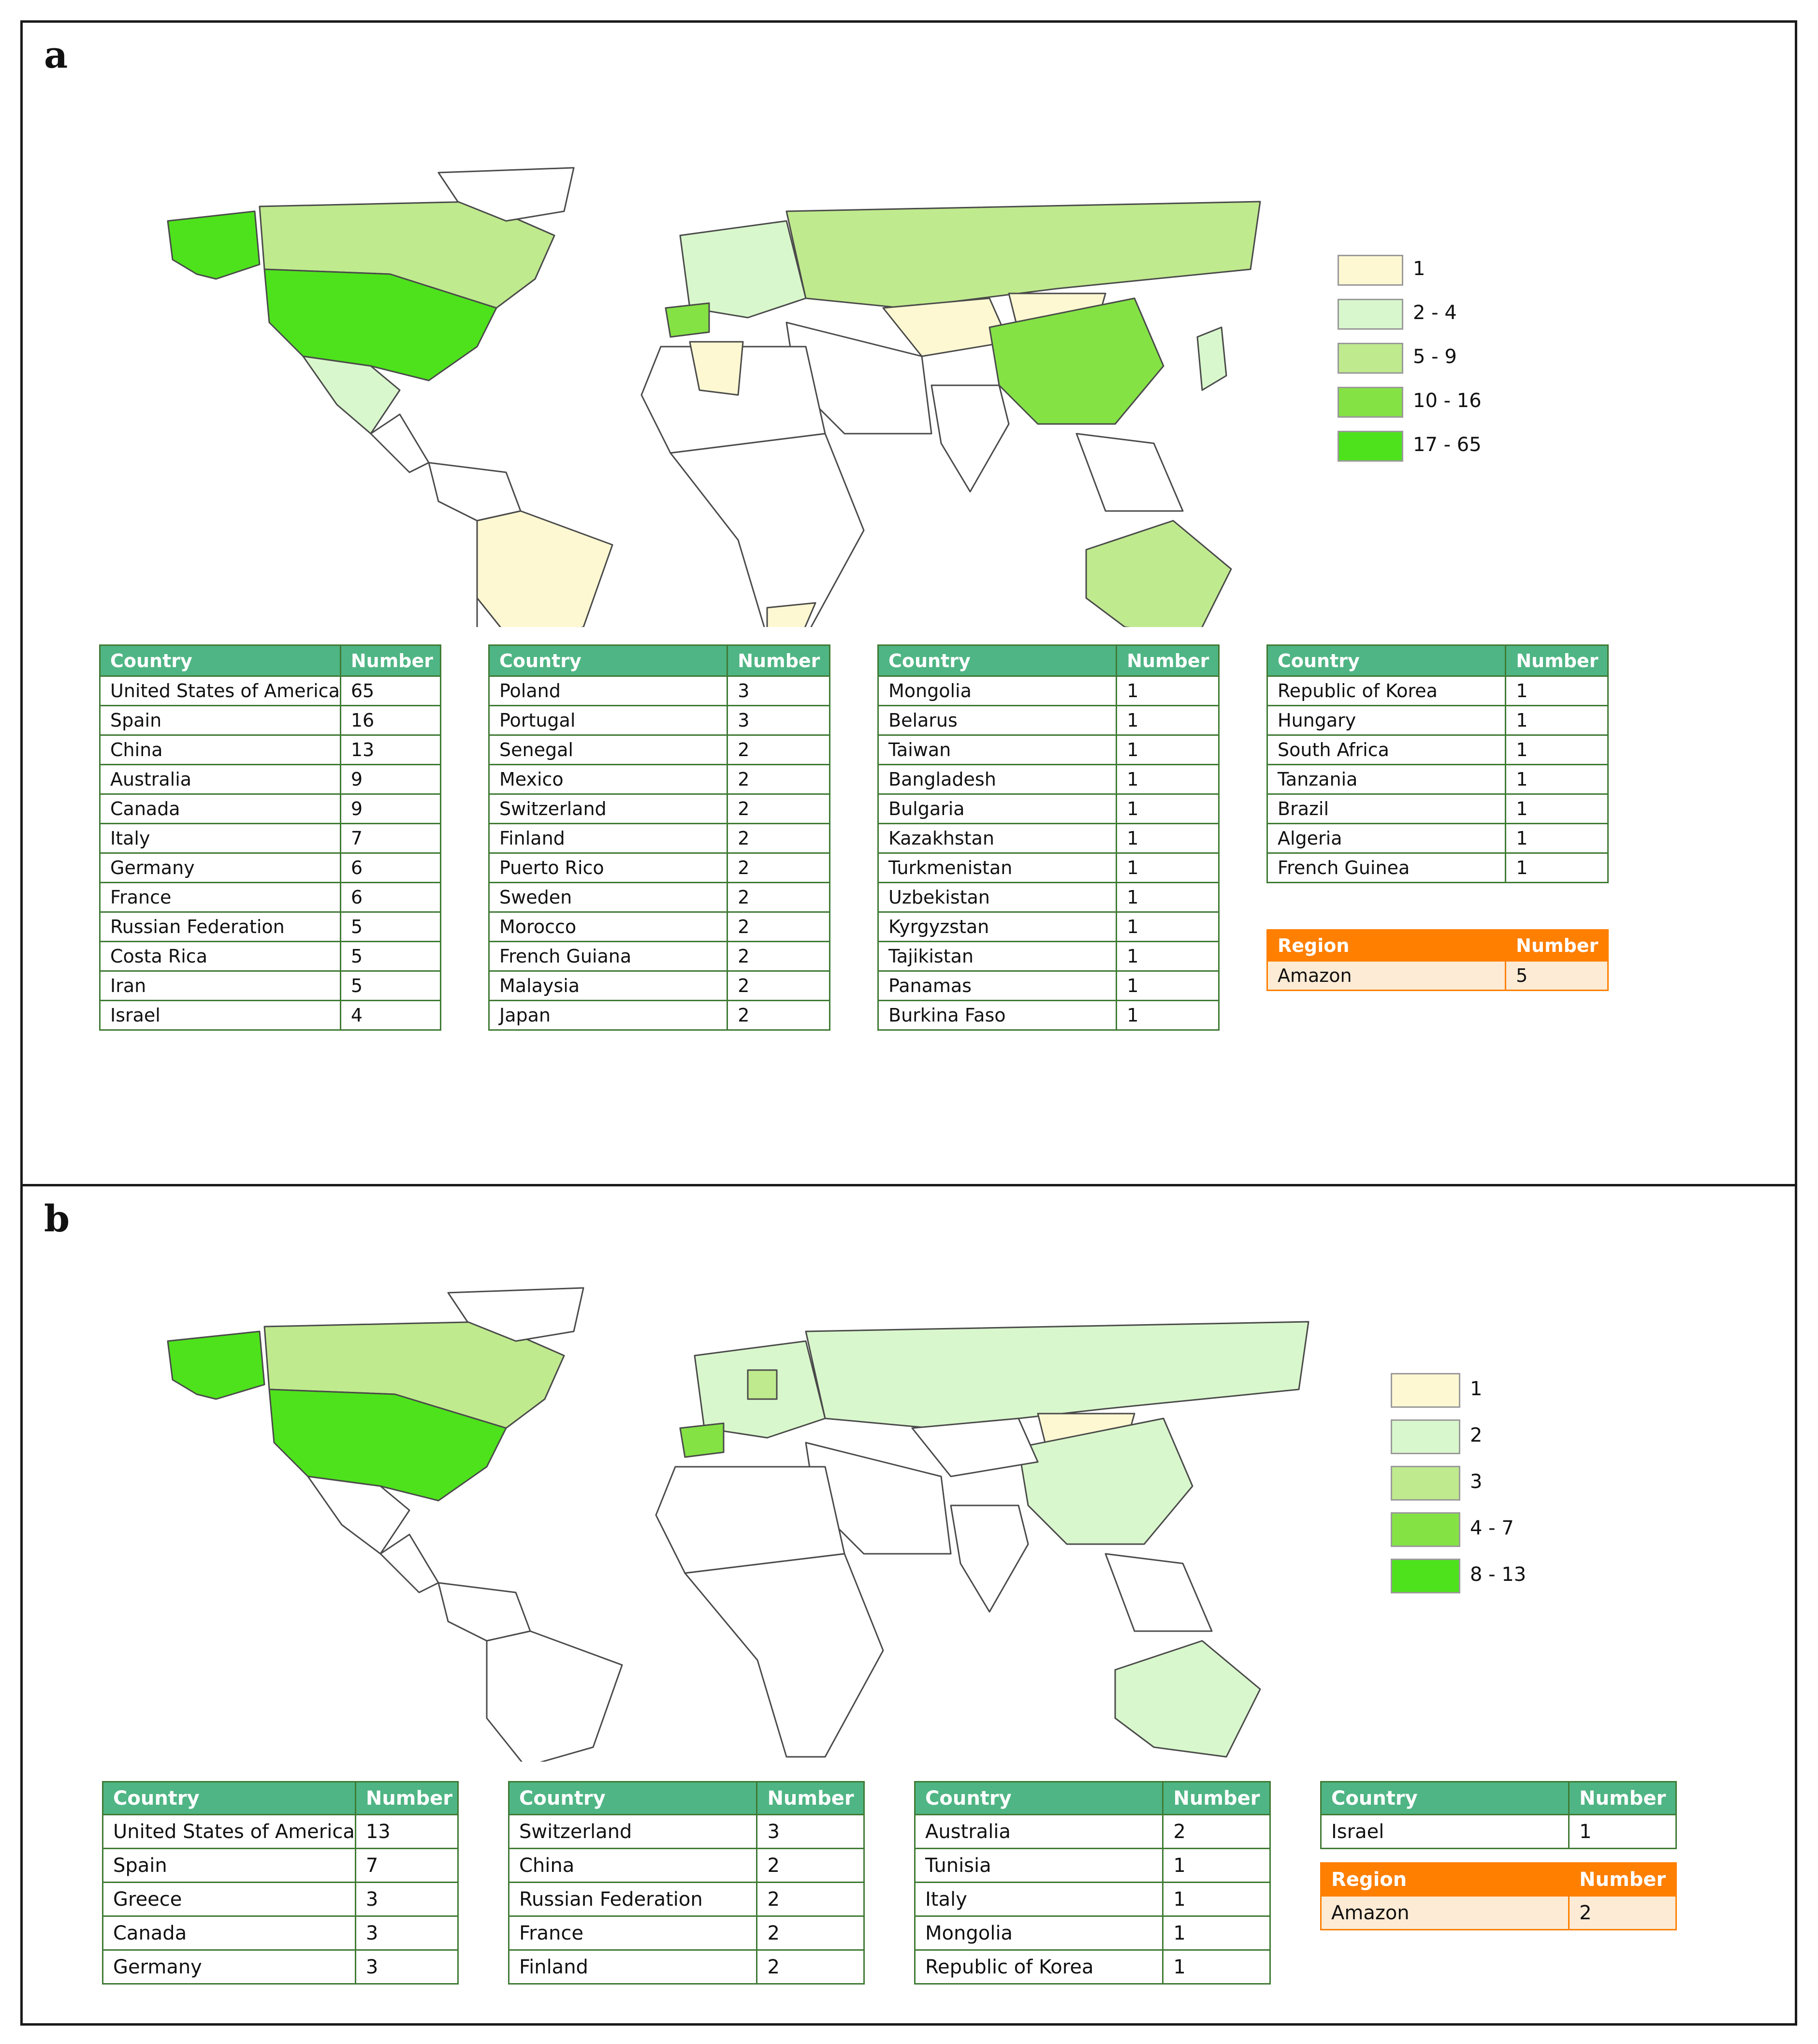 This screenshot has width=1818, height=2044. I want to click on table-cell: Switzerland, so click(608, 808).